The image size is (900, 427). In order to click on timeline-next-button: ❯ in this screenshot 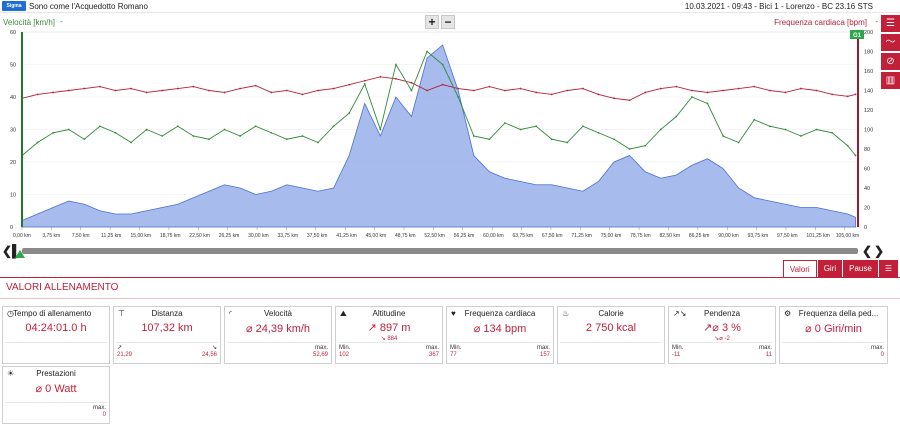, I will do `click(879, 251)`.